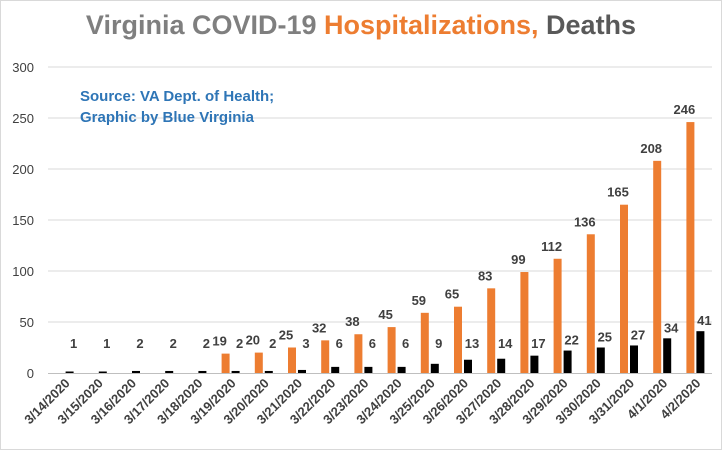  I want to click on y-tick-label: 150, so click(23, 220).